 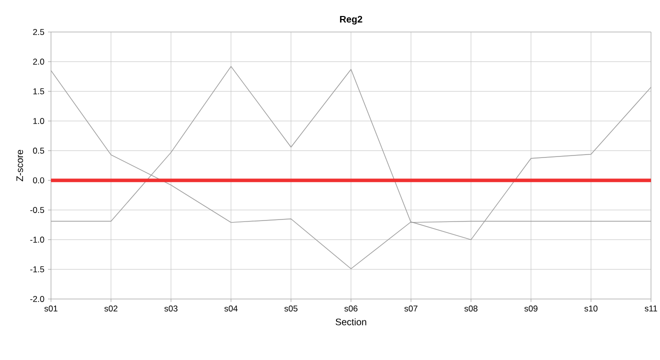 What do you see at coordinates (291, 309) in the screenshot?
I see `x-tick-label: s05` at bounding box center [291, 309].